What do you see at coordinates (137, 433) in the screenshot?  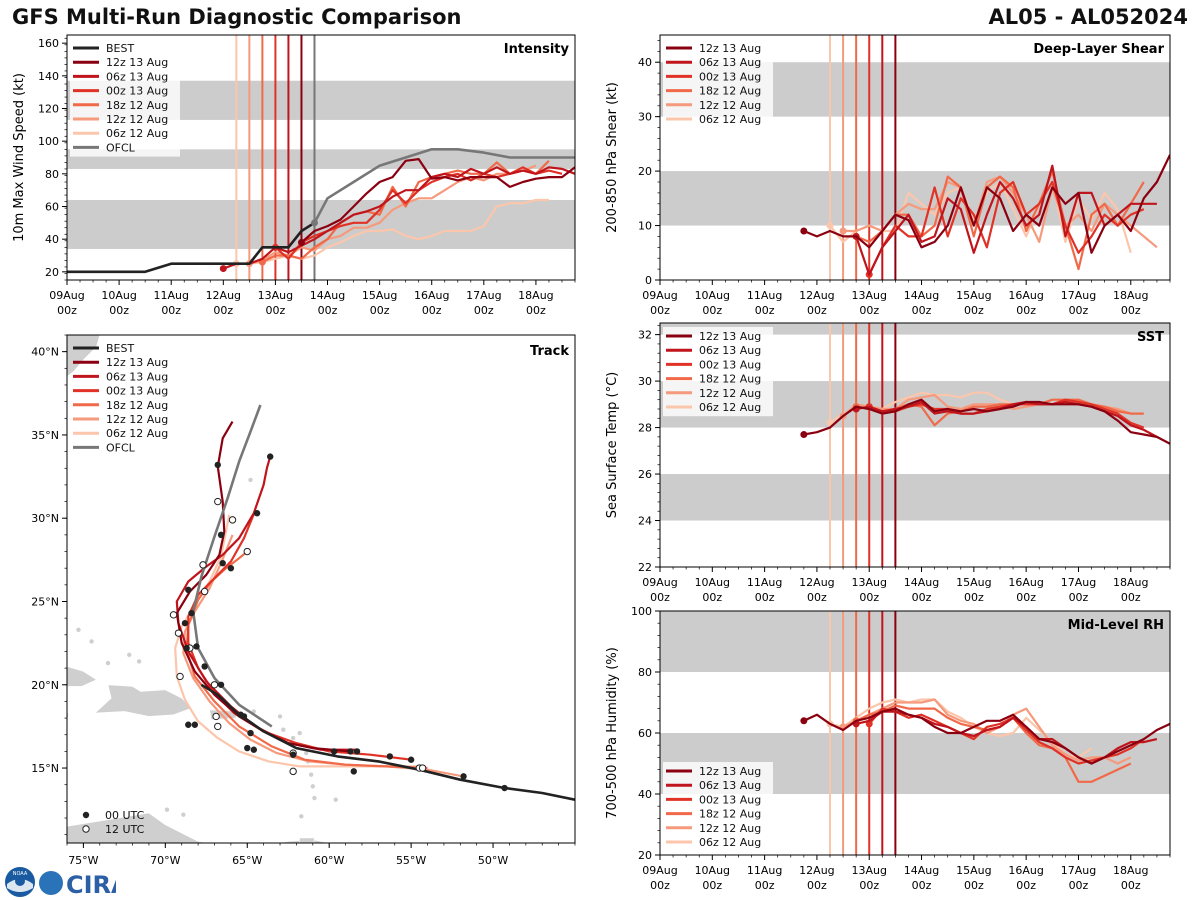 I see `track-legend-label: 06z 12 Aug` at bounding box center [137, 433].